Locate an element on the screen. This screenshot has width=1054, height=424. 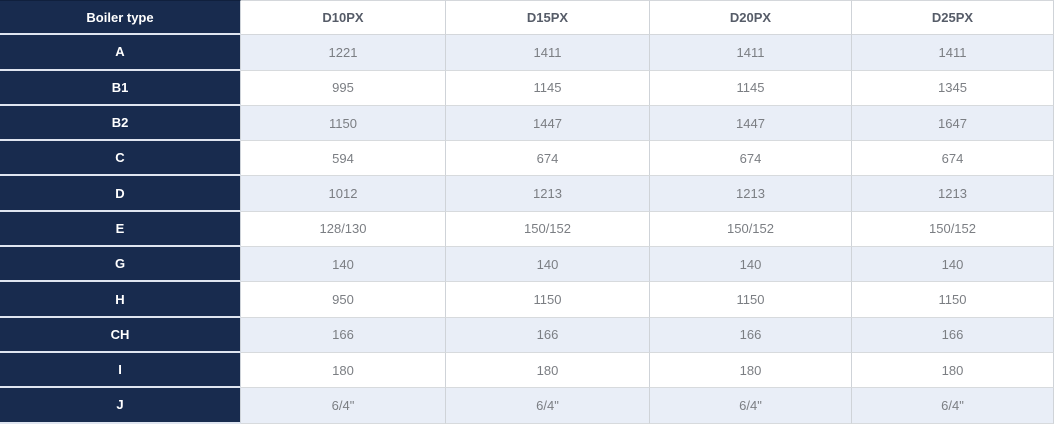
cell: 995 is located at coordinates (343, 88).